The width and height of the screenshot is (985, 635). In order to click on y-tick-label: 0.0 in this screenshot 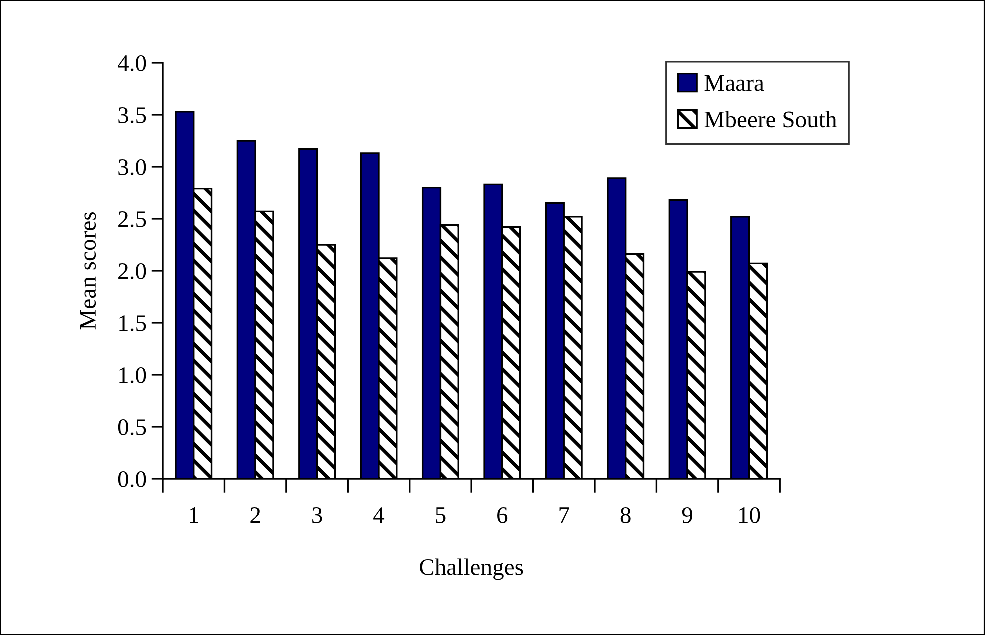, I will do `click(132, 479)`.